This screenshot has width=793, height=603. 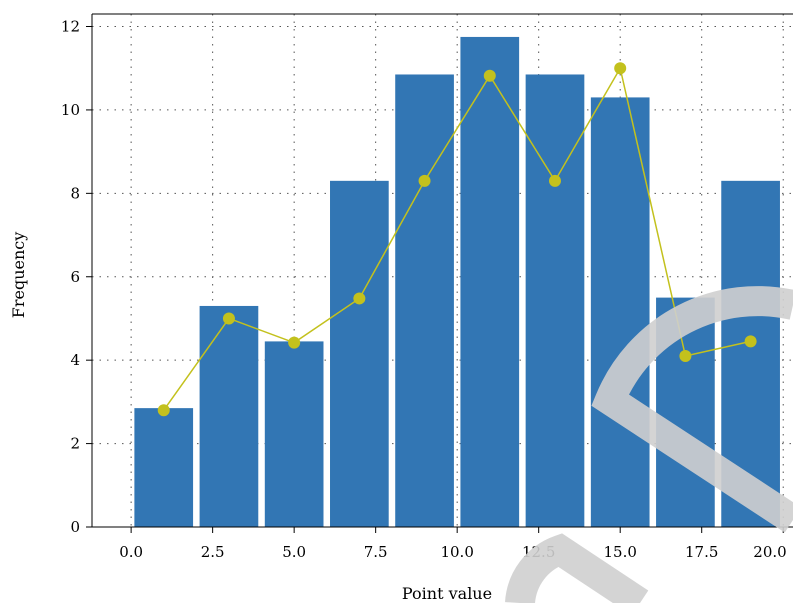 I want to click on y-tick-label: 6, so click(x=75, y=277).